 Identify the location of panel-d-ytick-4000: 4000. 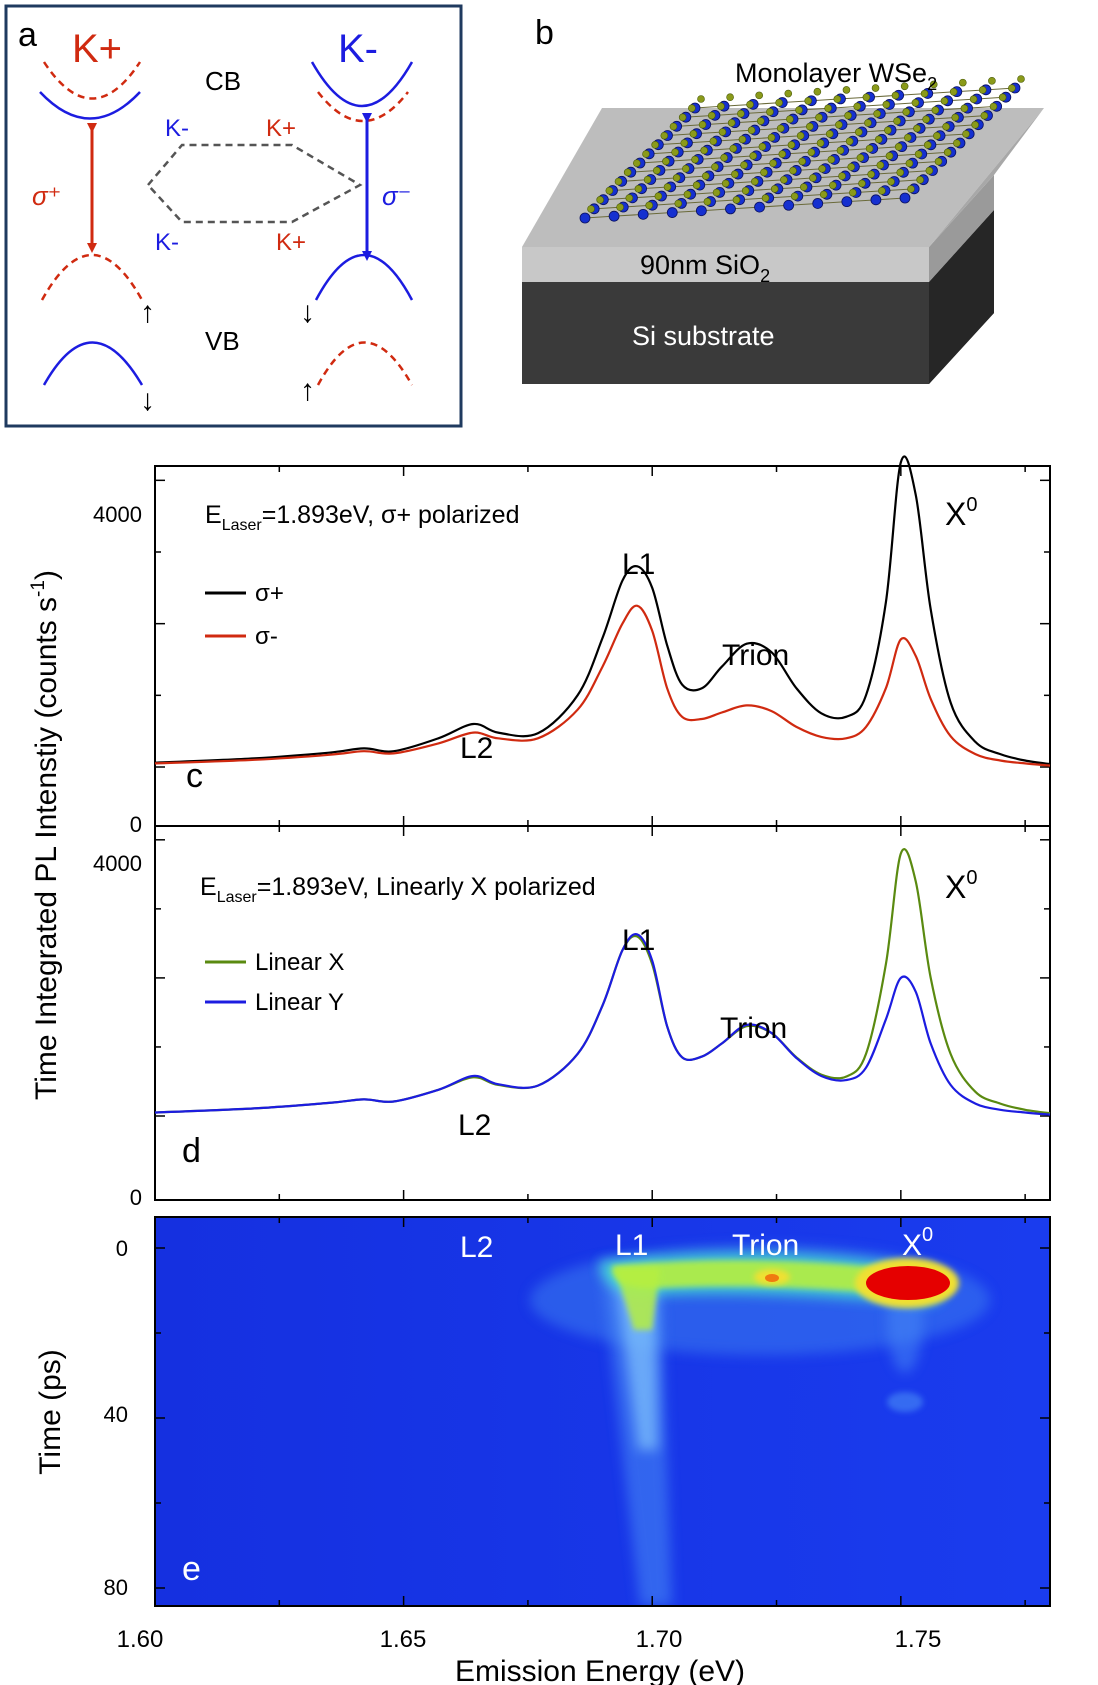
(117, 863).